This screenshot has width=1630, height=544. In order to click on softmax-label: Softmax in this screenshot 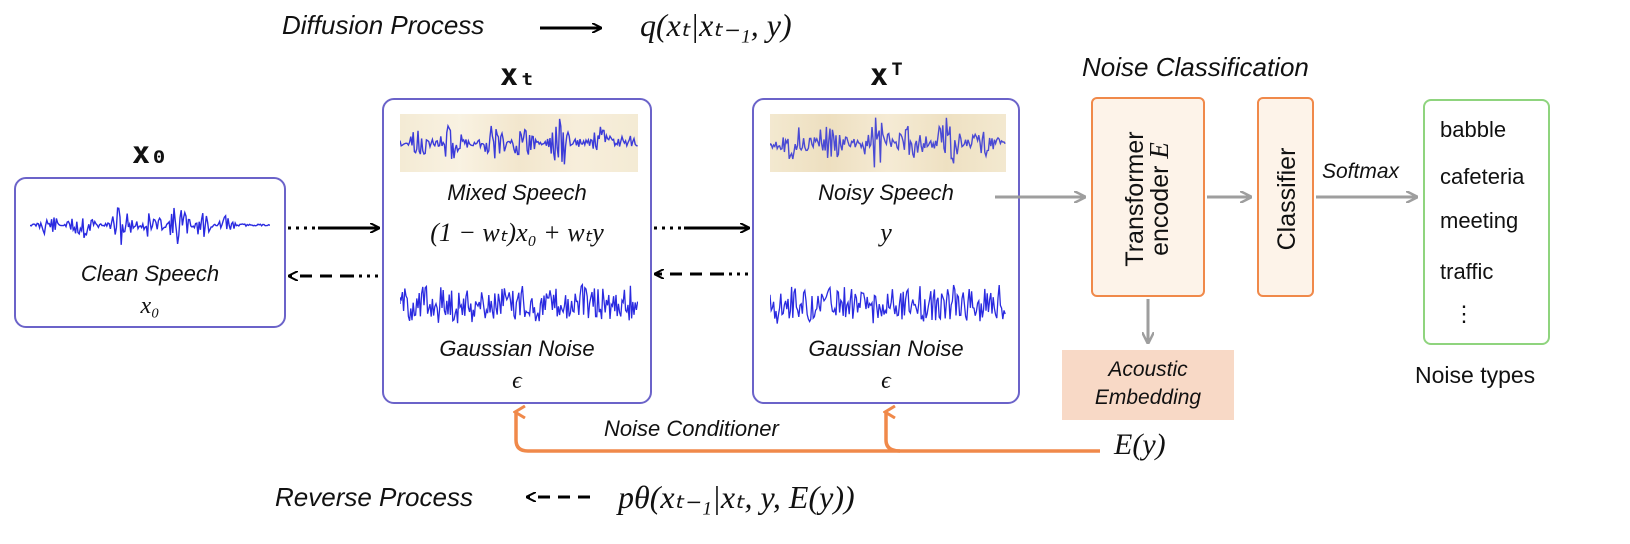, I will do `click(1361, 171)`.